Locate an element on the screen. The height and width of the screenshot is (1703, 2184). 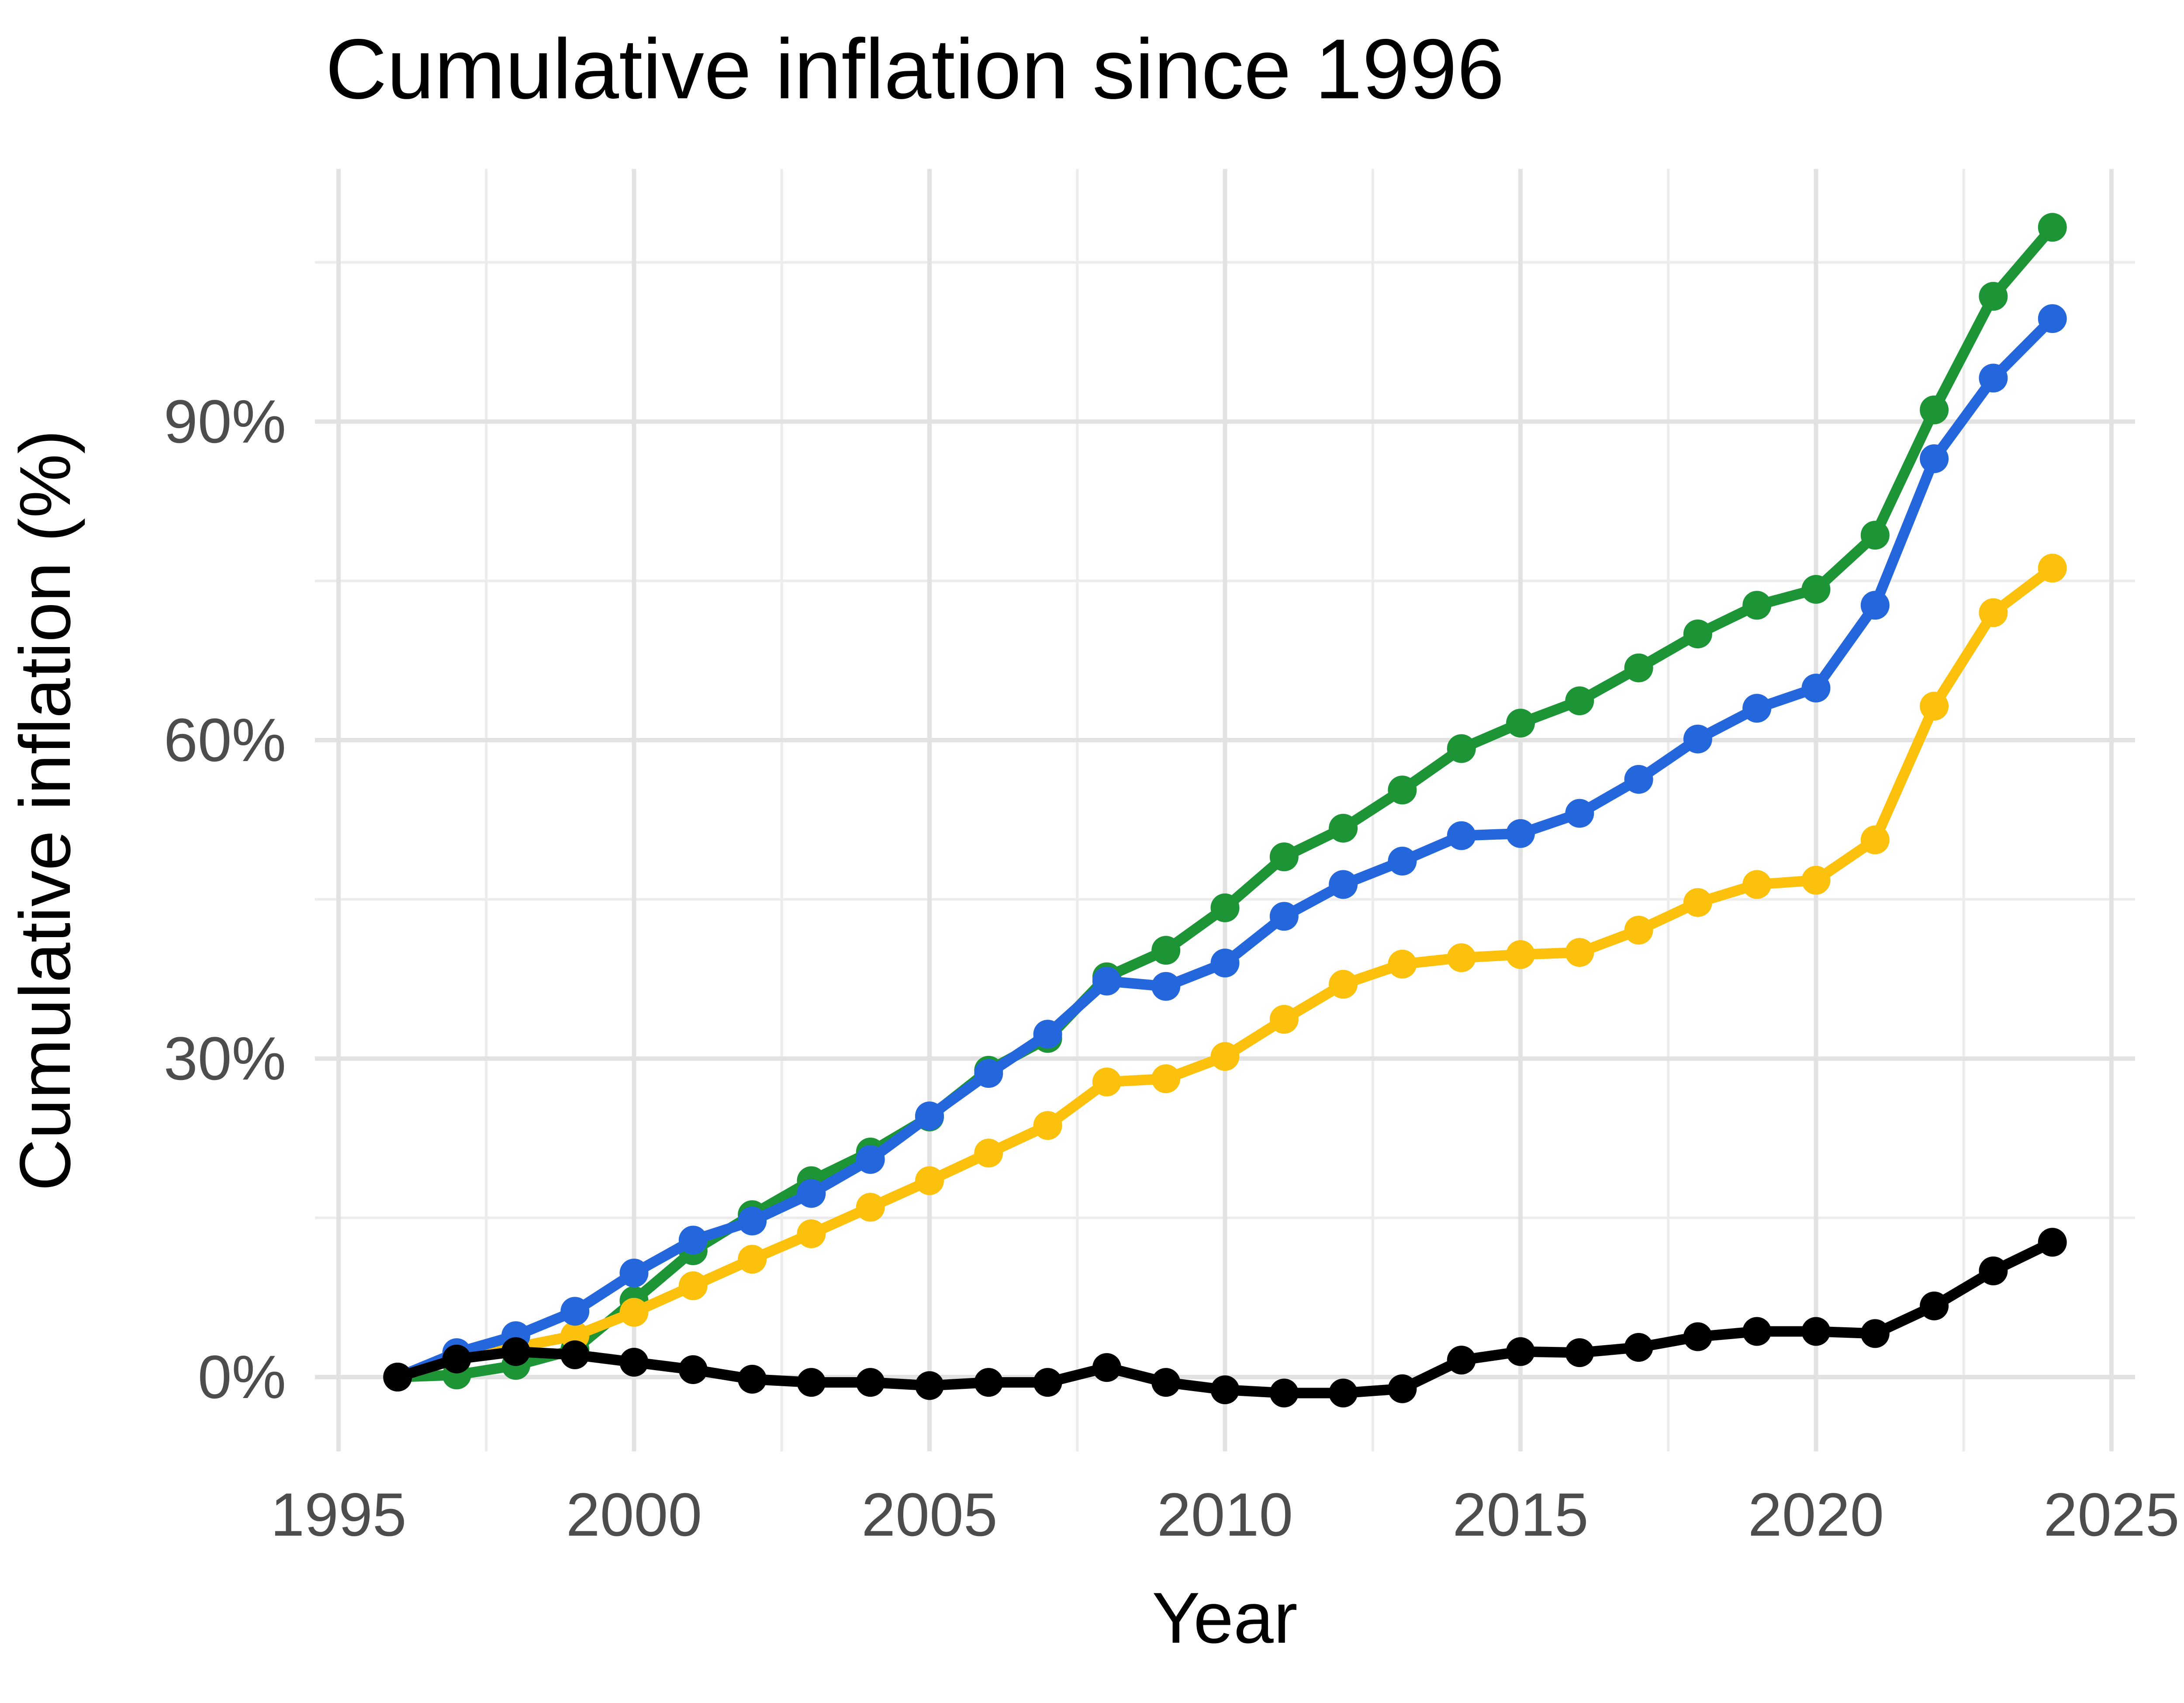
y-tick-label: 60% is located at coordinates (225, 740).